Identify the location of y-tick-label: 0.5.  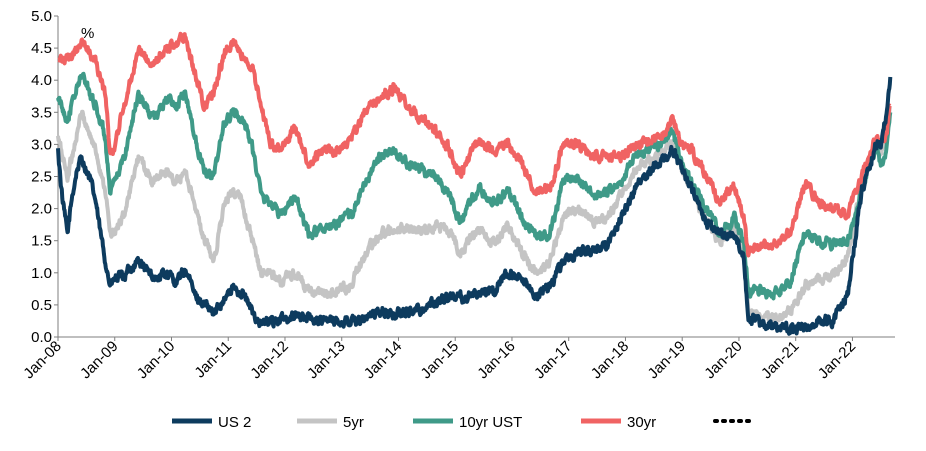
(41, 305).